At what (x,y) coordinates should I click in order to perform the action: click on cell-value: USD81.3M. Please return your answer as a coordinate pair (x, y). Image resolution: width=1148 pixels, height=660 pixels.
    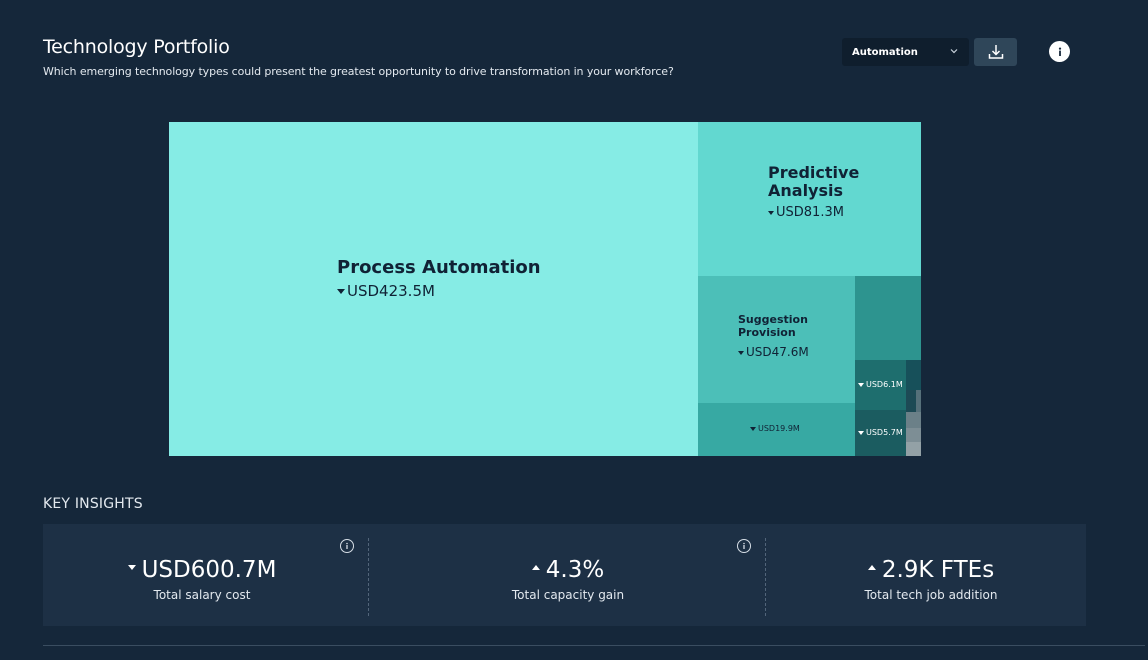
    Looking at the image, I should click on (806, 212).